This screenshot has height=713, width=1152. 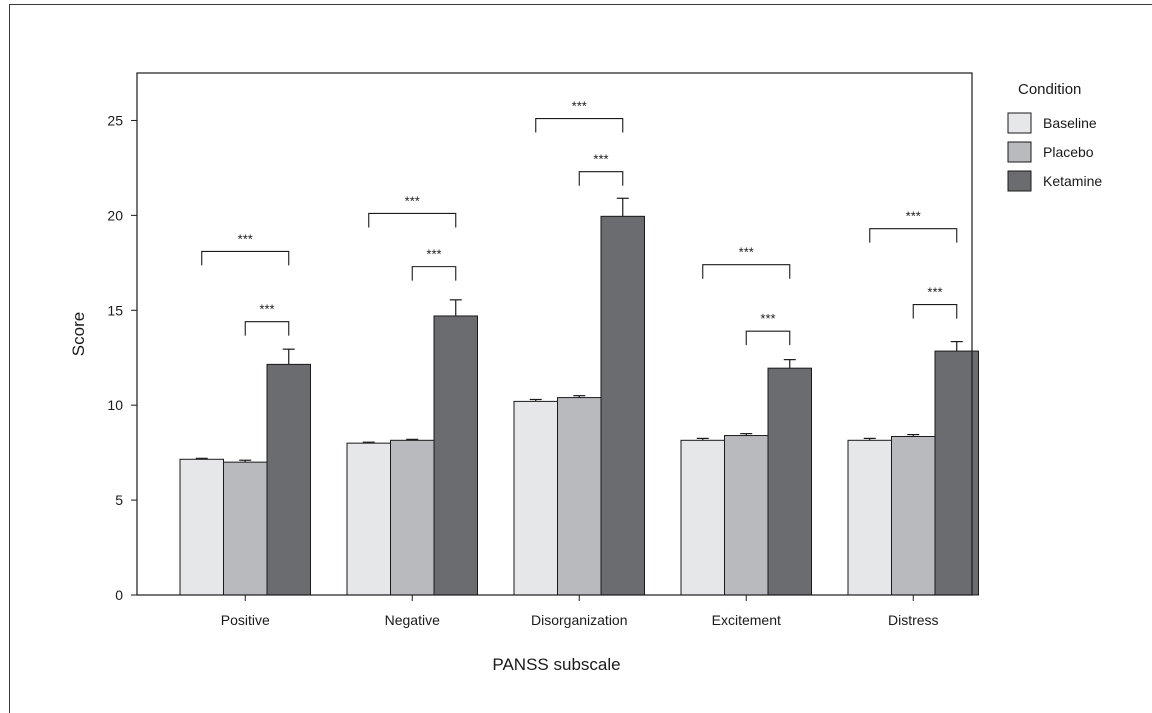 I want to click on y-tick-label: 20, so click(x=115, y=215).